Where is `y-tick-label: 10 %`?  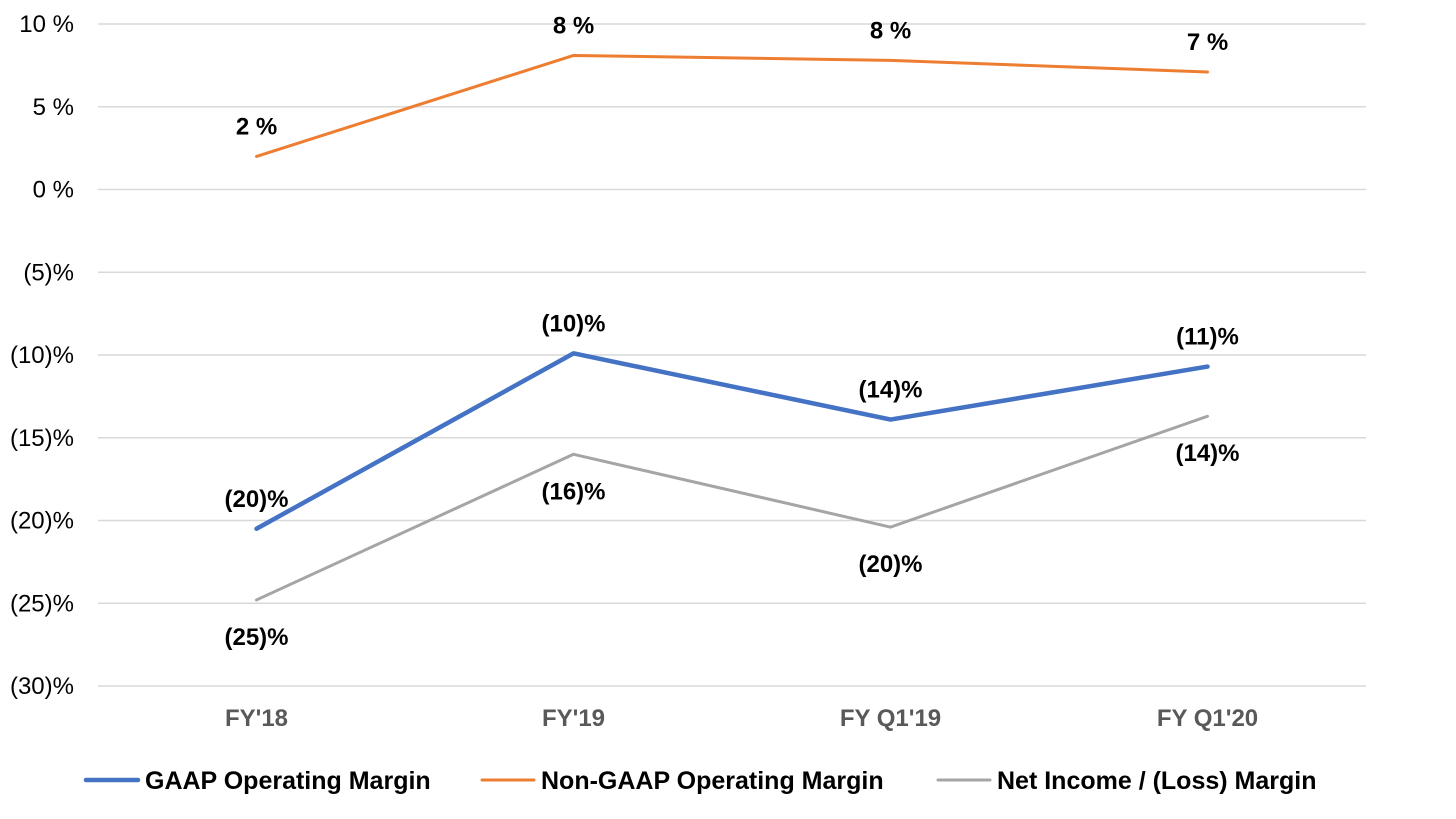
y-tick-label: 10 % is located at coordinates (46, 24).